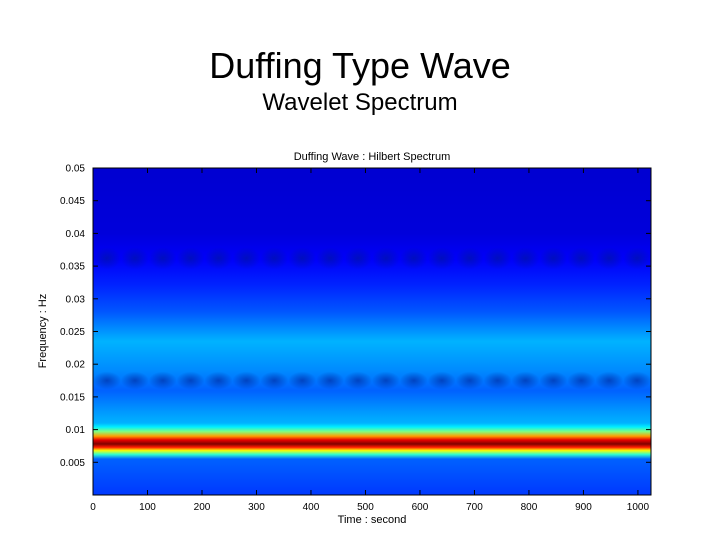  What do you see at coordinates (72, 201) in the screenshot?
I see `y-tick-label: 0.045` at bounding box center [72, 201].